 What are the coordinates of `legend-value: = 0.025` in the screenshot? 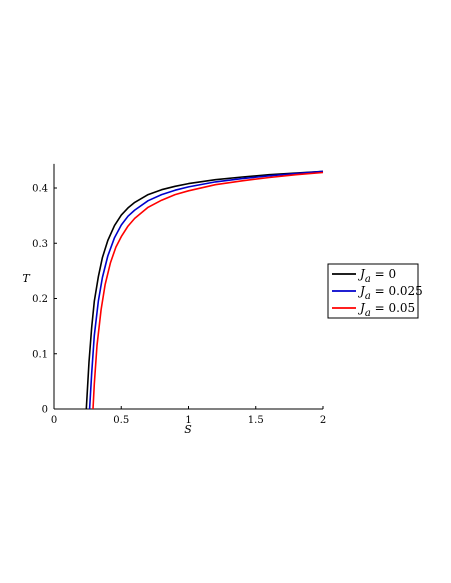 It's located at (397, 291).